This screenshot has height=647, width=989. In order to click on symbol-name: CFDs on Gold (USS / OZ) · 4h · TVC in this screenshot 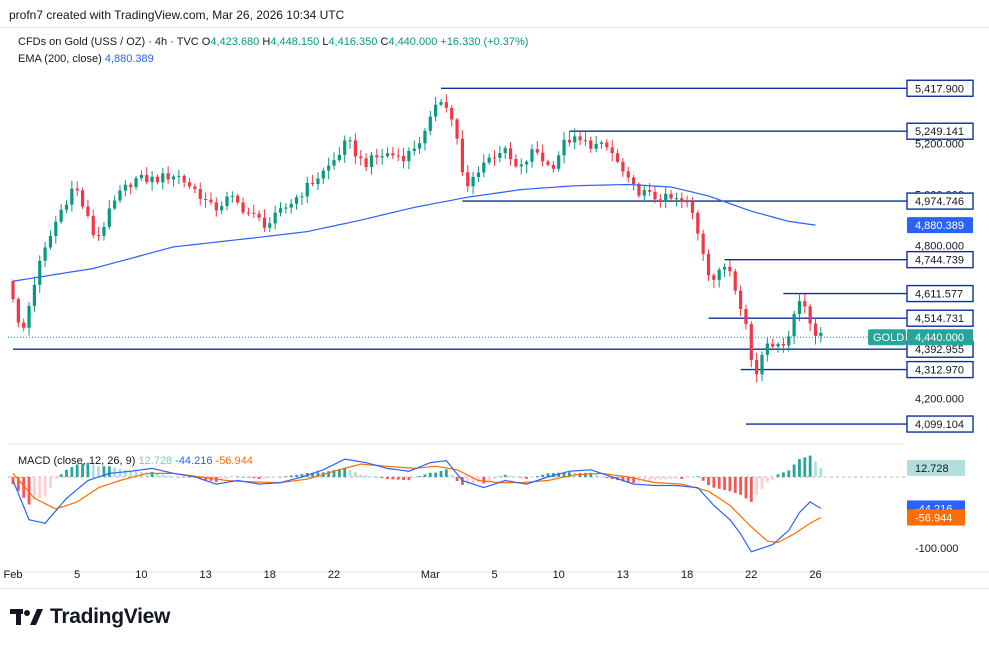, I will do `click(108, 42)`.